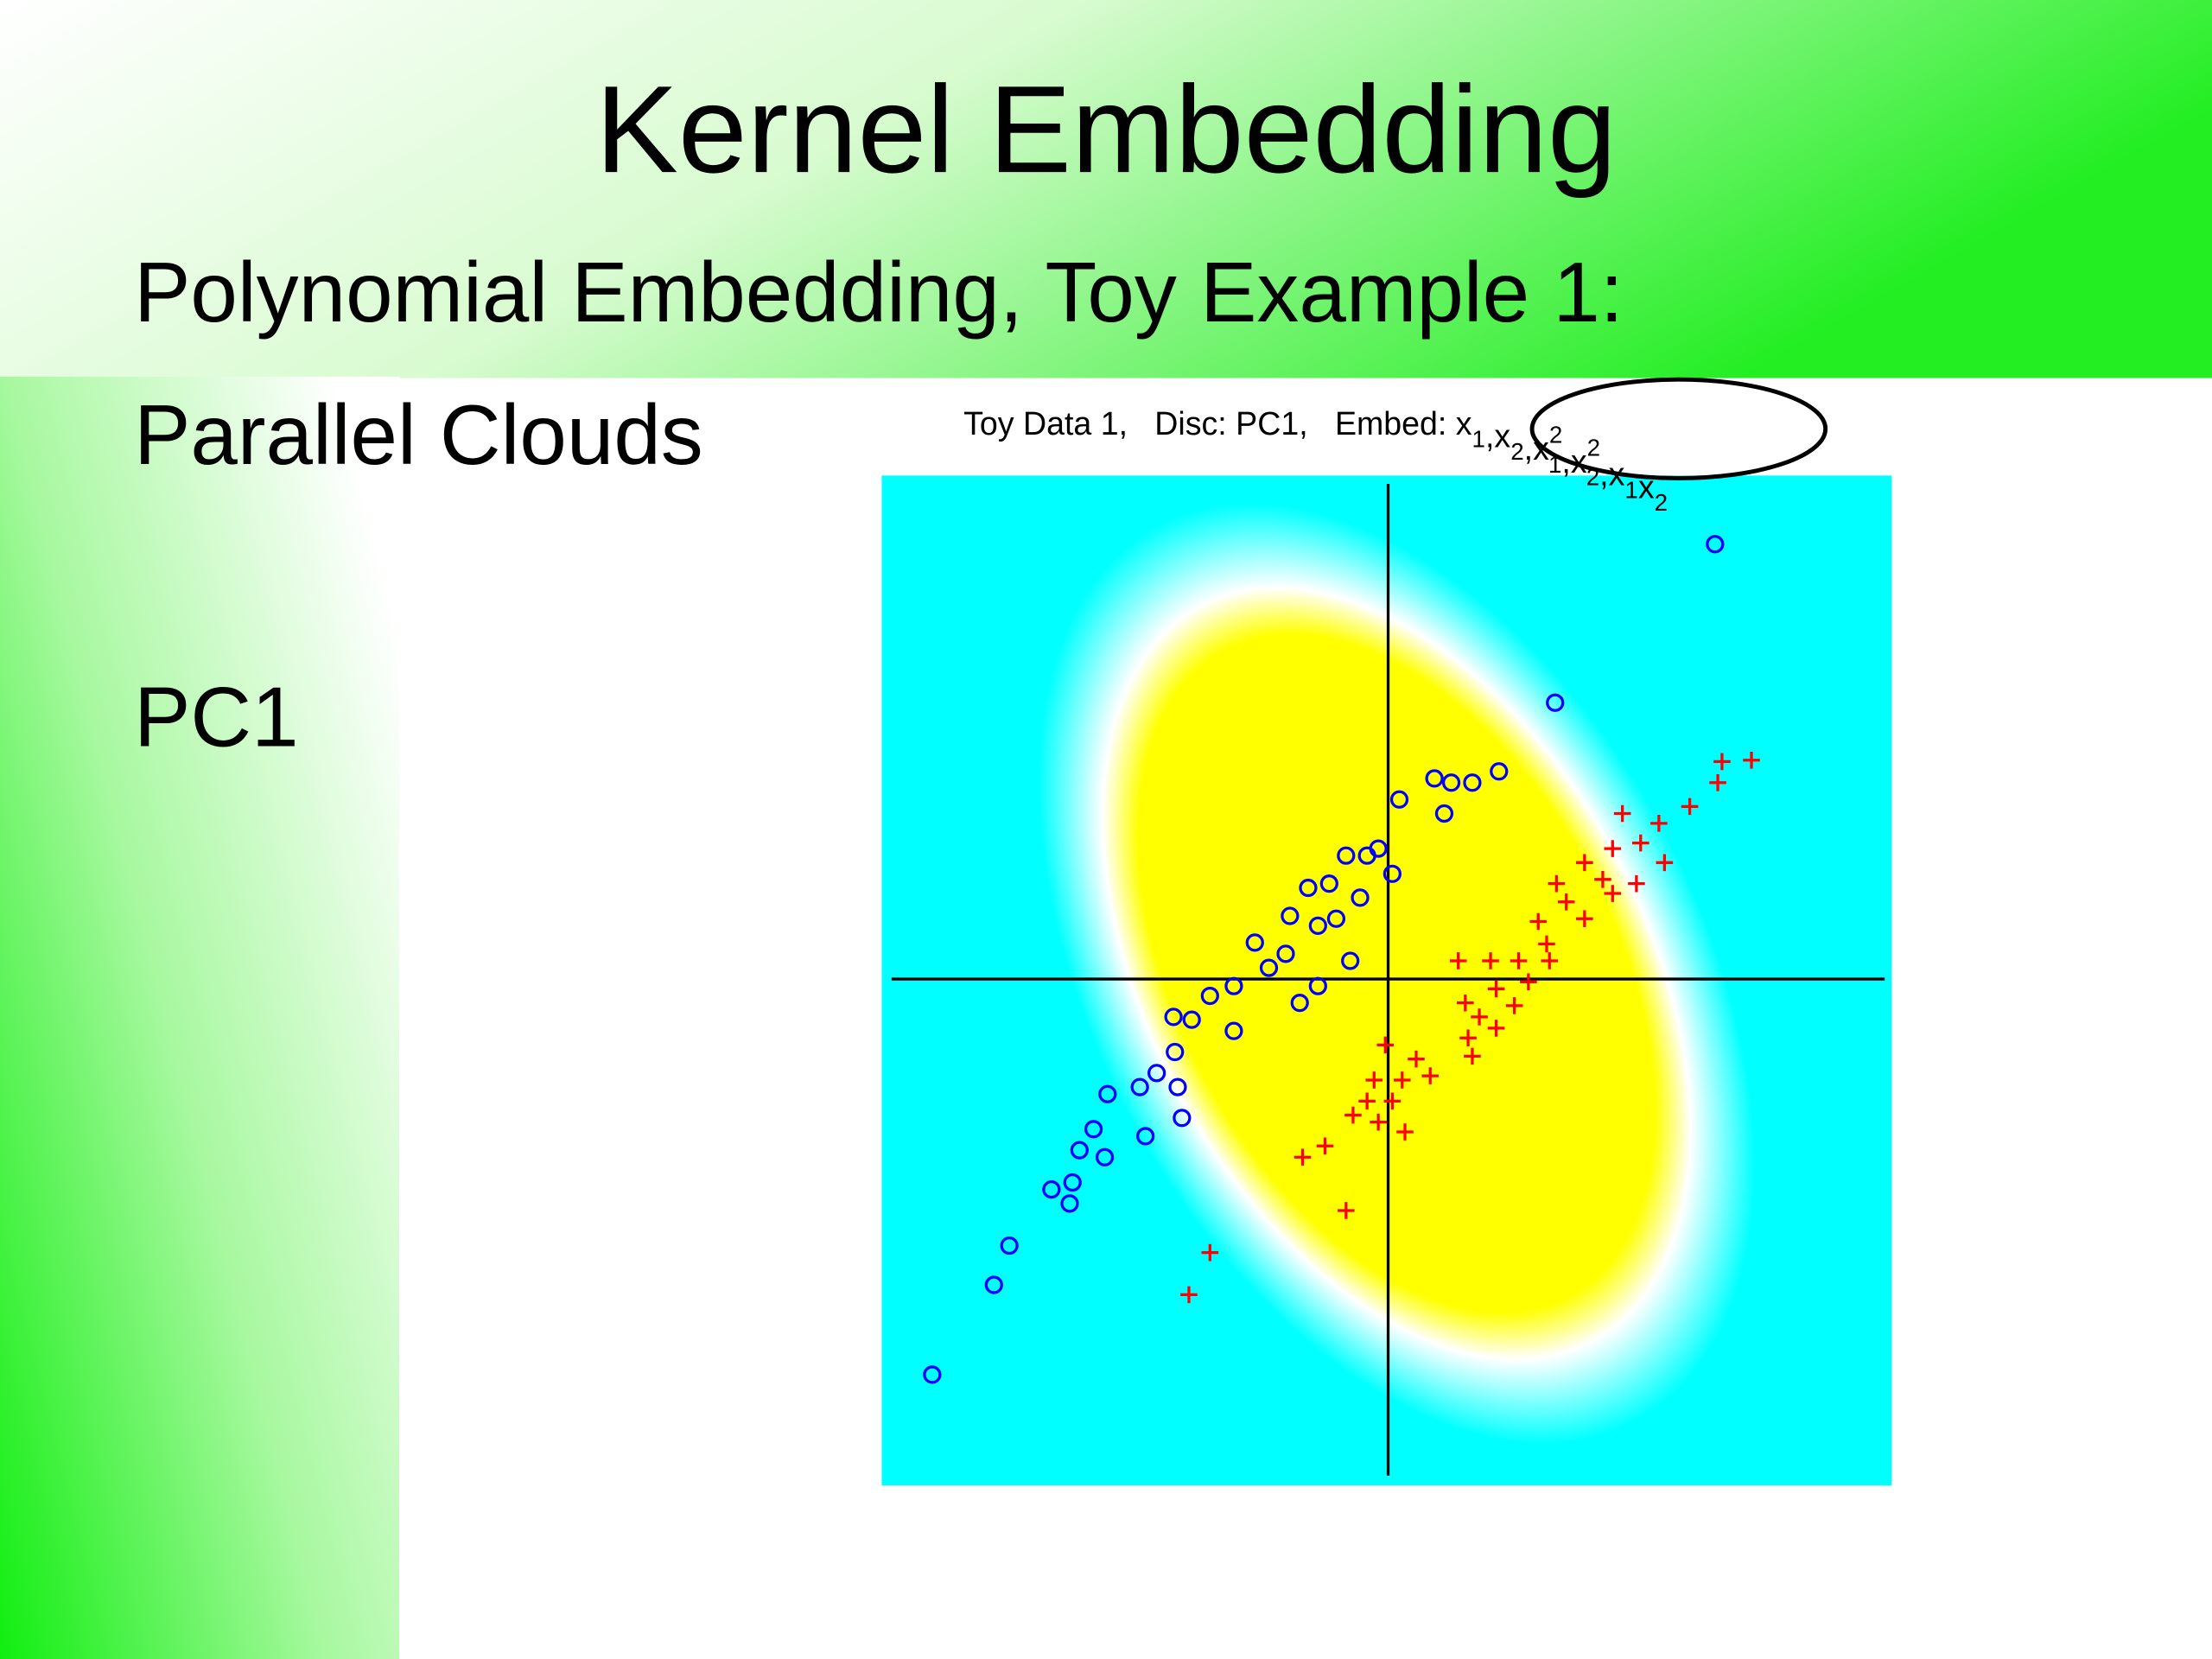  Describe the element at coordinates (879, 292) in the screenshot. I see `slide-line: Polynomial Embedding, Toy Example 1:` at that location.